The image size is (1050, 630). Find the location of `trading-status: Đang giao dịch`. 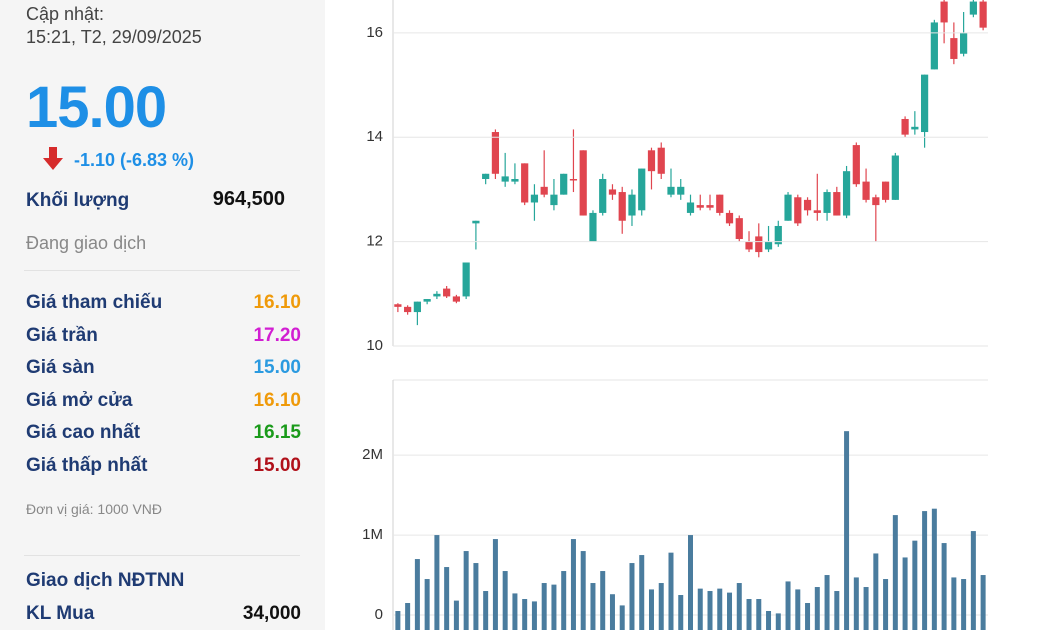

trading-status: Đang giao dịch is located at coordinates (86, 243).